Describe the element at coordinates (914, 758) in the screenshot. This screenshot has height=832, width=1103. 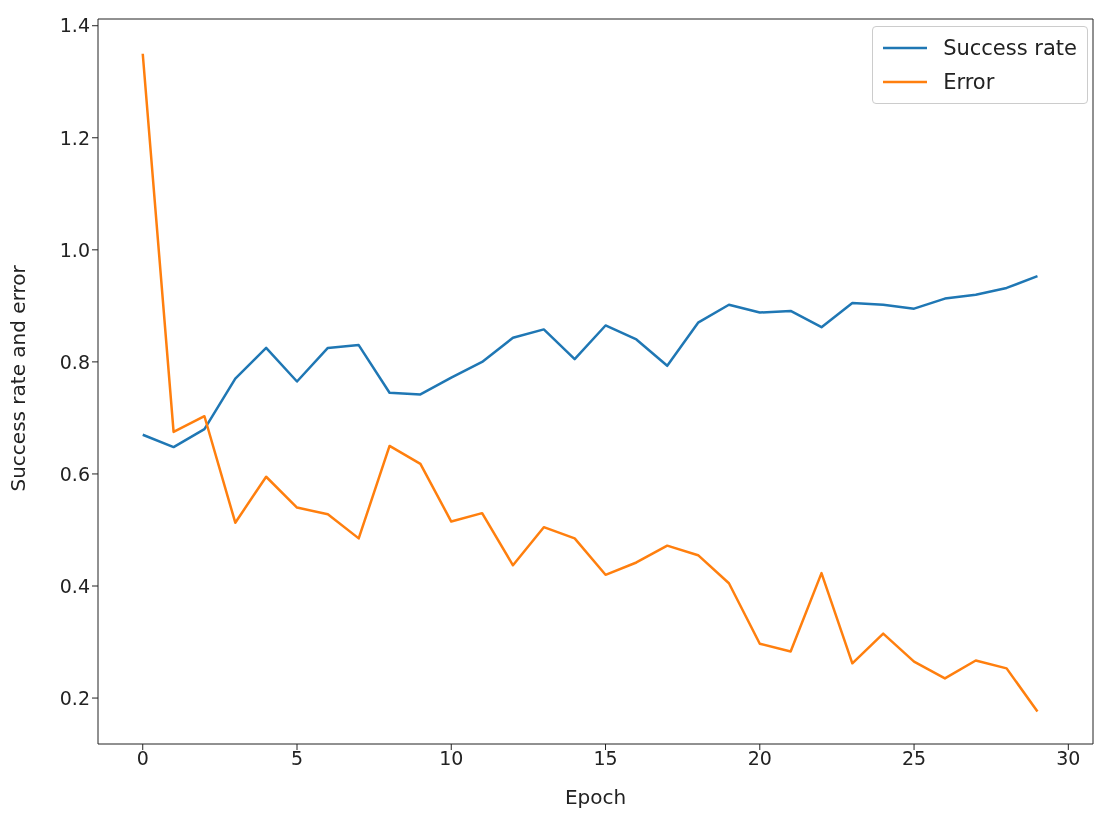
I see `x-tick-label: 25` at that location.